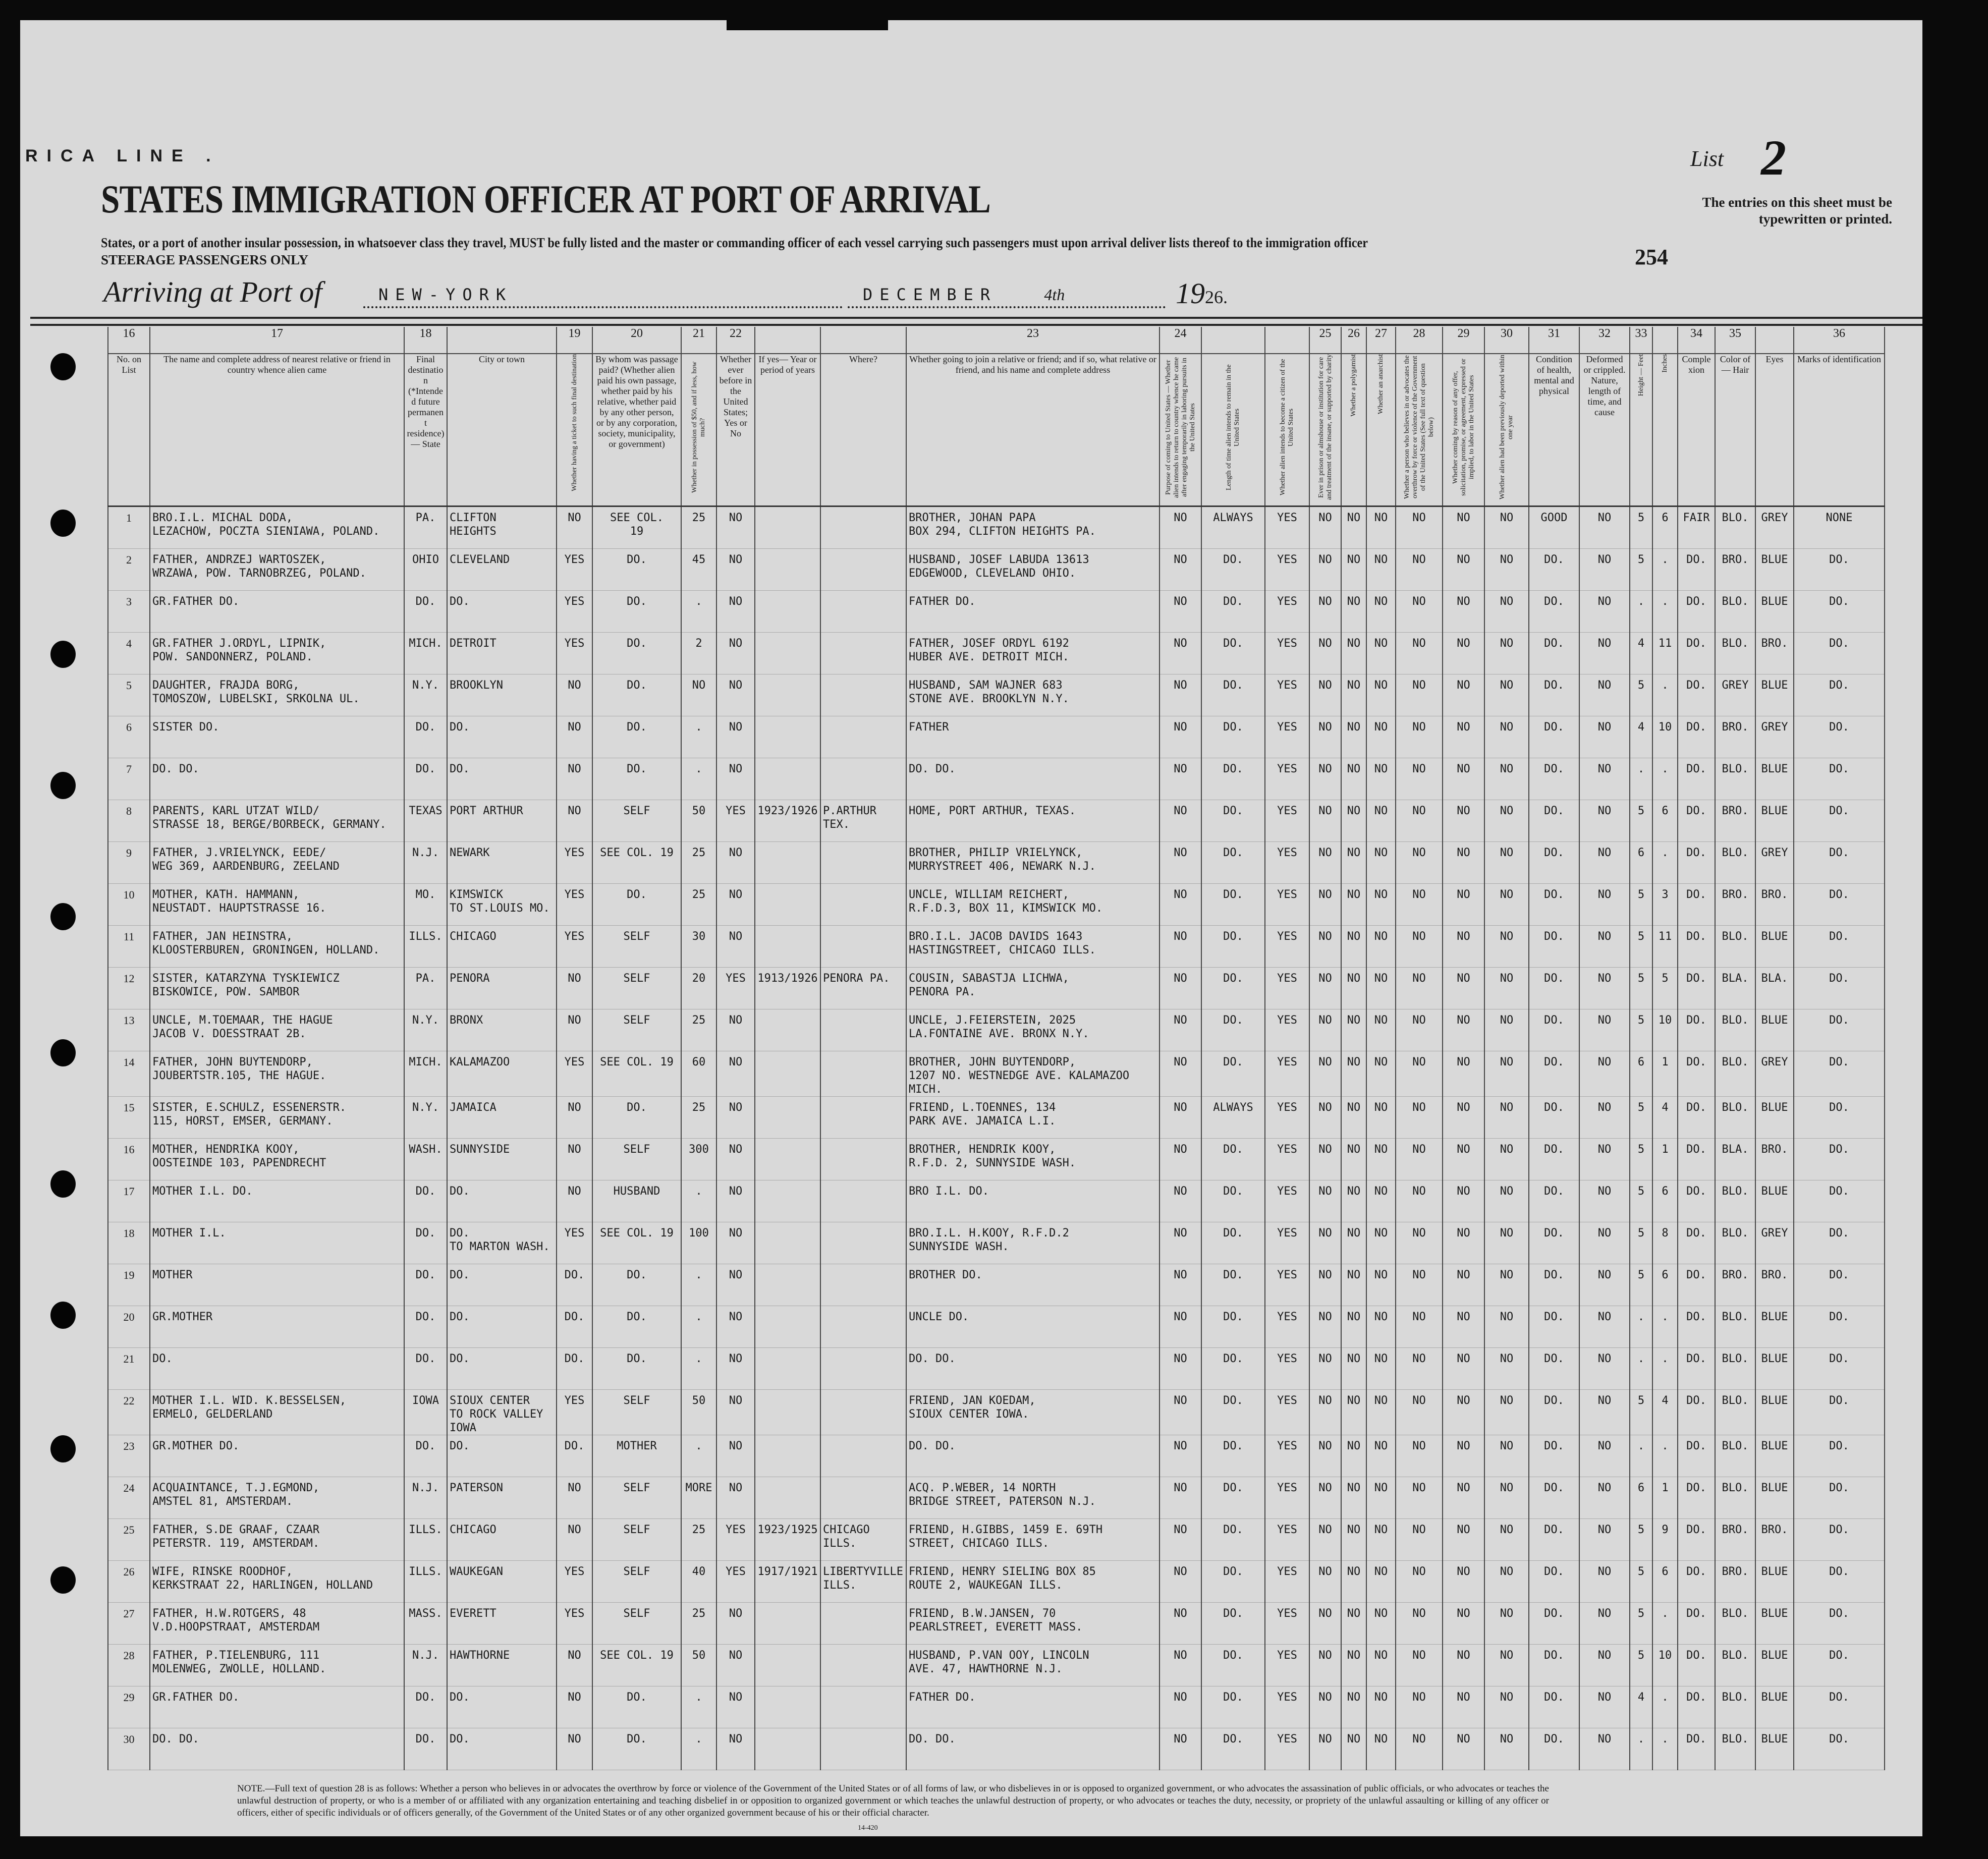  What do you see at coordinates (128, 1665) in the screenshot?
I see `cell-no: 28` at bounding box center [128, 1665].